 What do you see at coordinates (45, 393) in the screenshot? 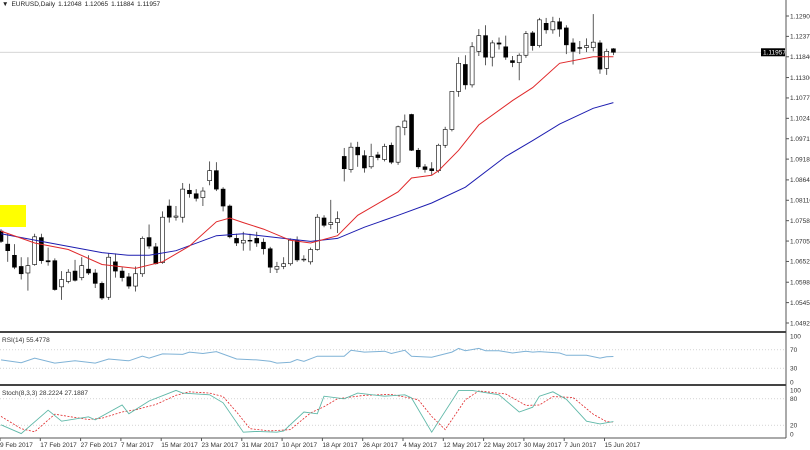
I see `stoch-label: Stoch(8,3,3) 28.2224 27.1887` at bounding box center [45, 393].